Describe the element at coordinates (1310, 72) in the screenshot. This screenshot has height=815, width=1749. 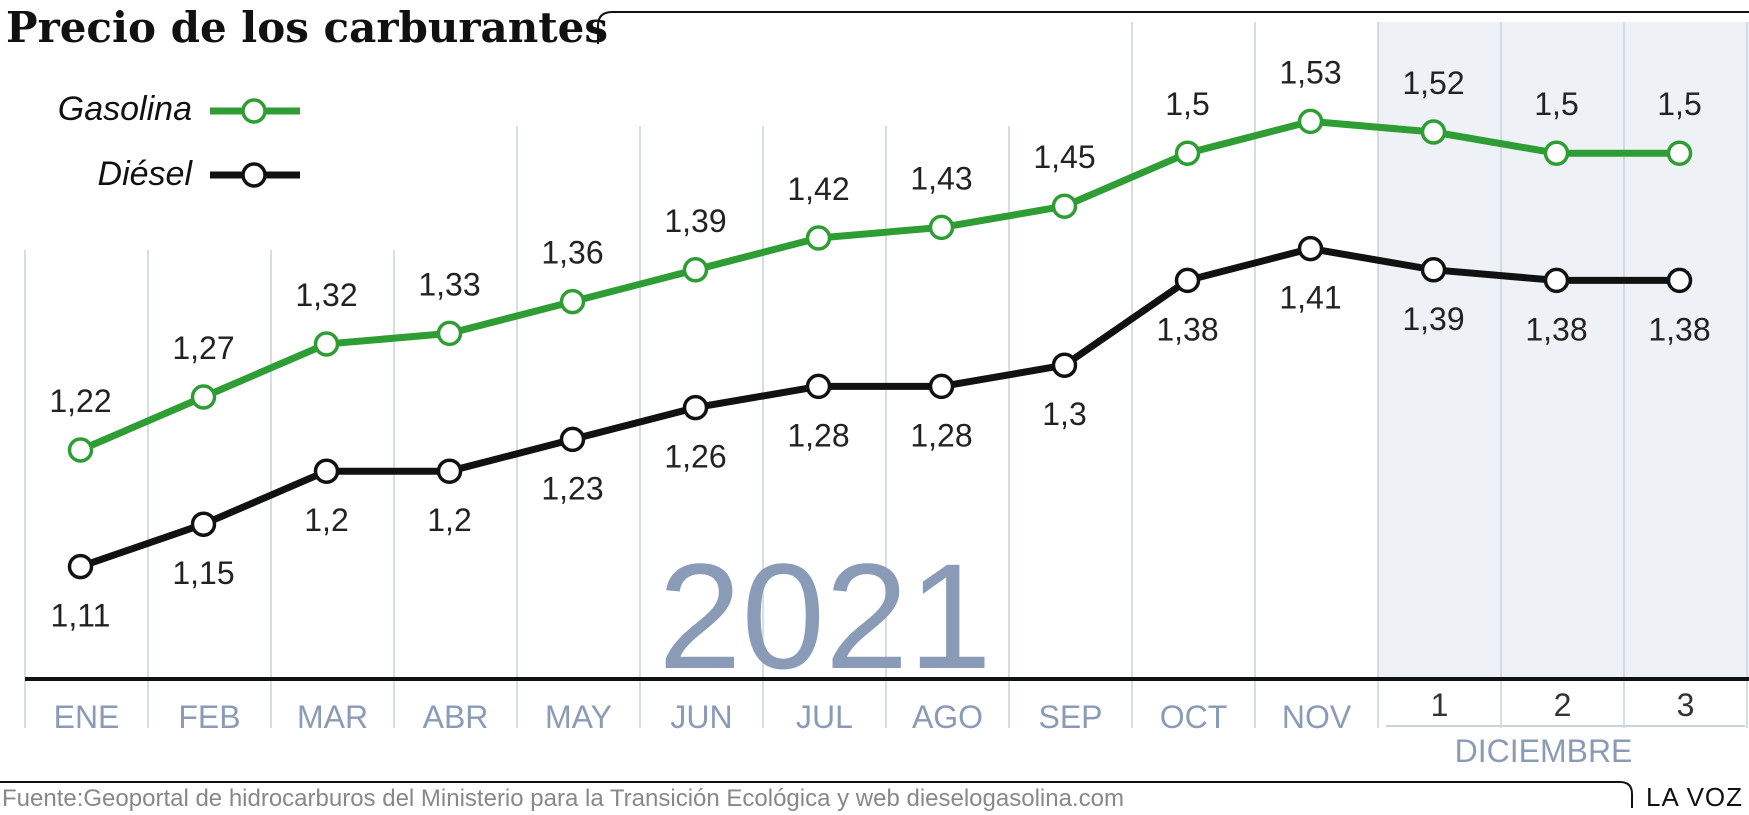
I see `data-label-gasolina: 1,53` at that location.